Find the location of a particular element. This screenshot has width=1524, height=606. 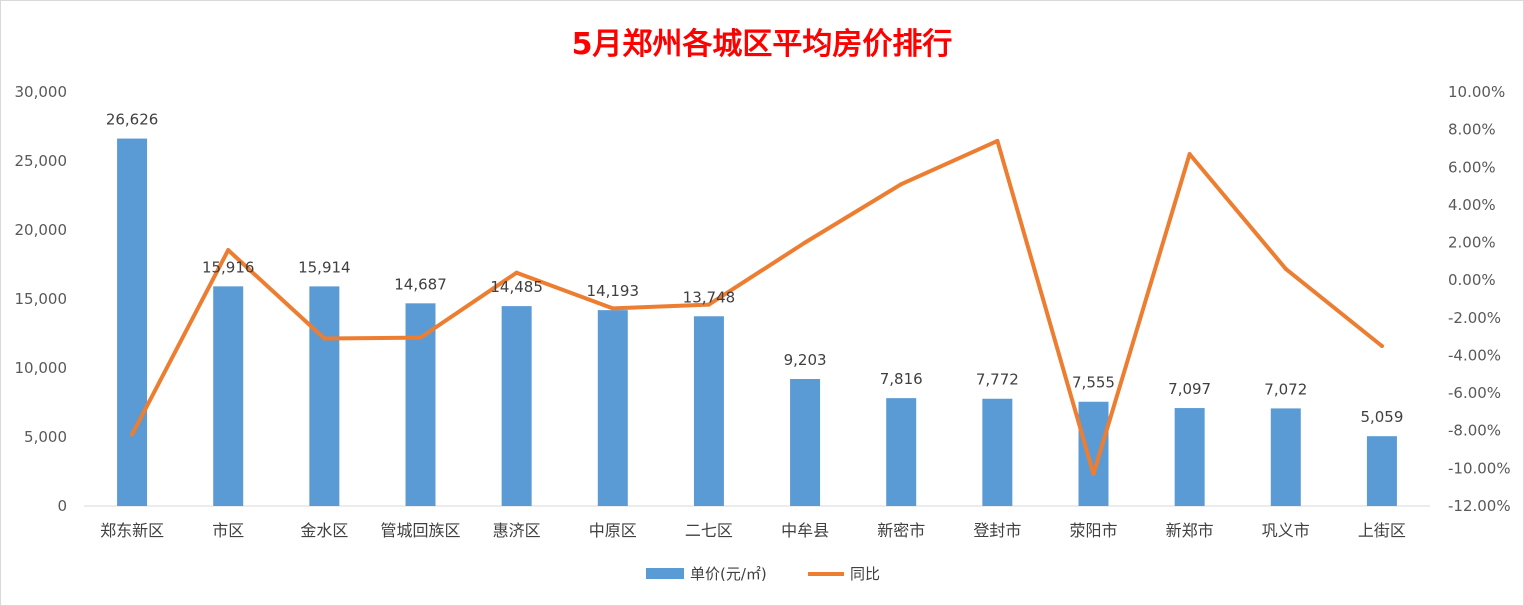

bar-value-label: 14,193 is located at coordinates (613, 291).